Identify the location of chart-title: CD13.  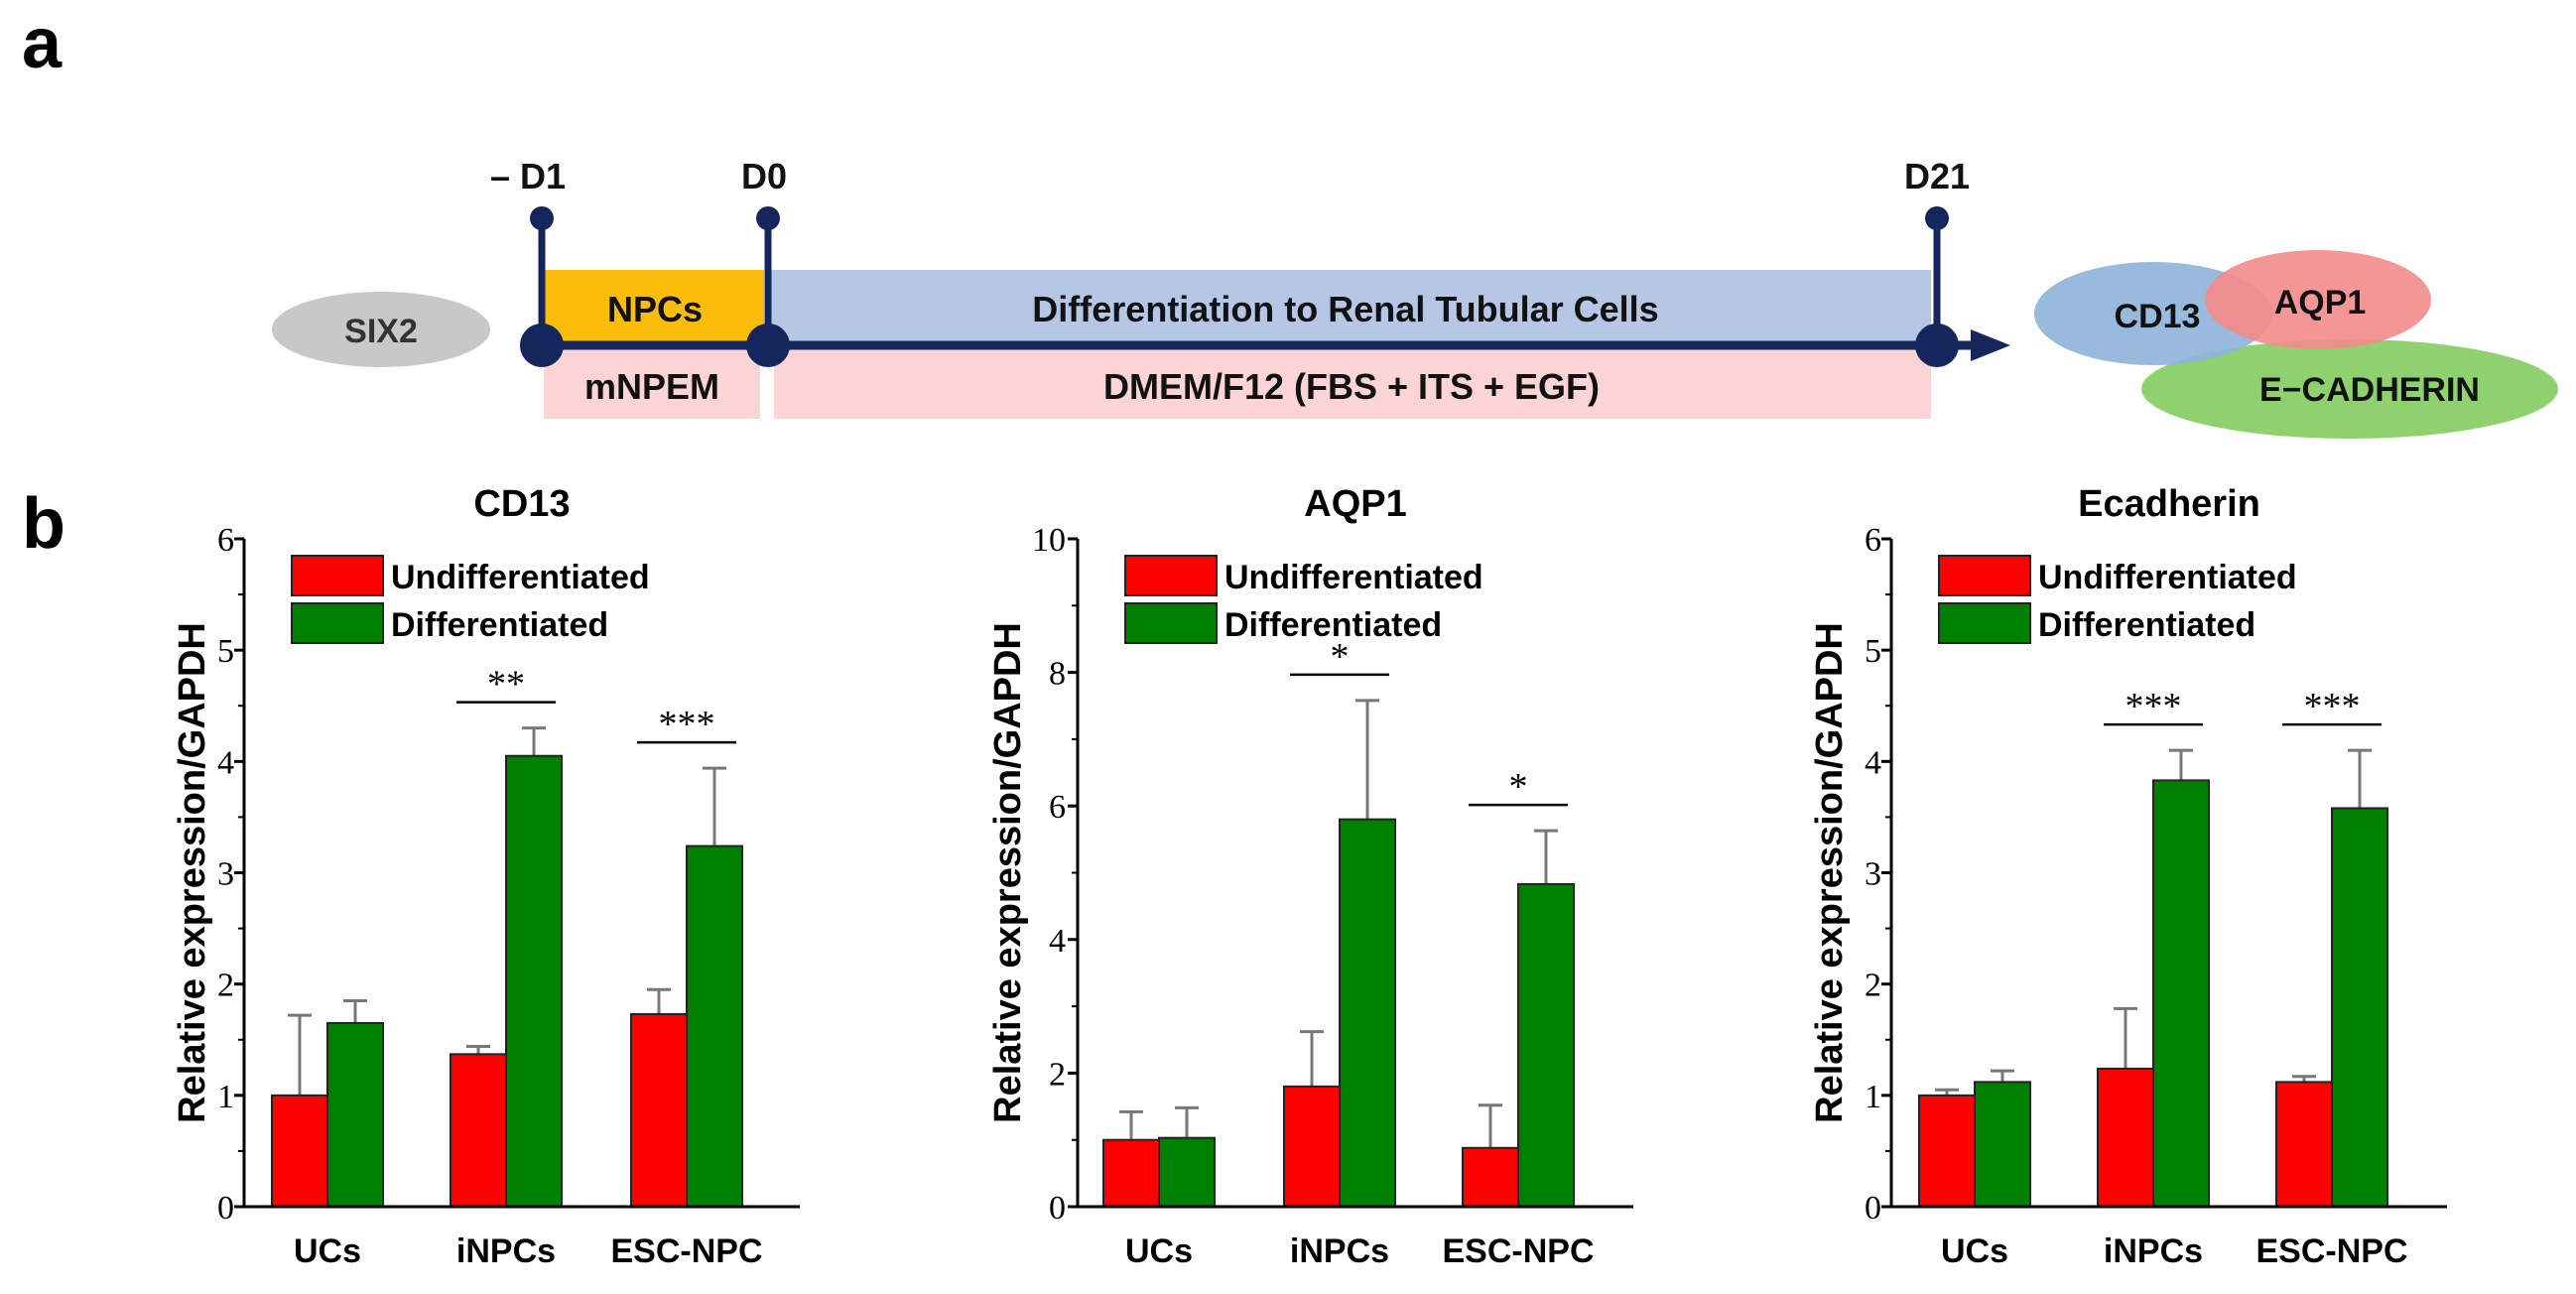
(522, 504).